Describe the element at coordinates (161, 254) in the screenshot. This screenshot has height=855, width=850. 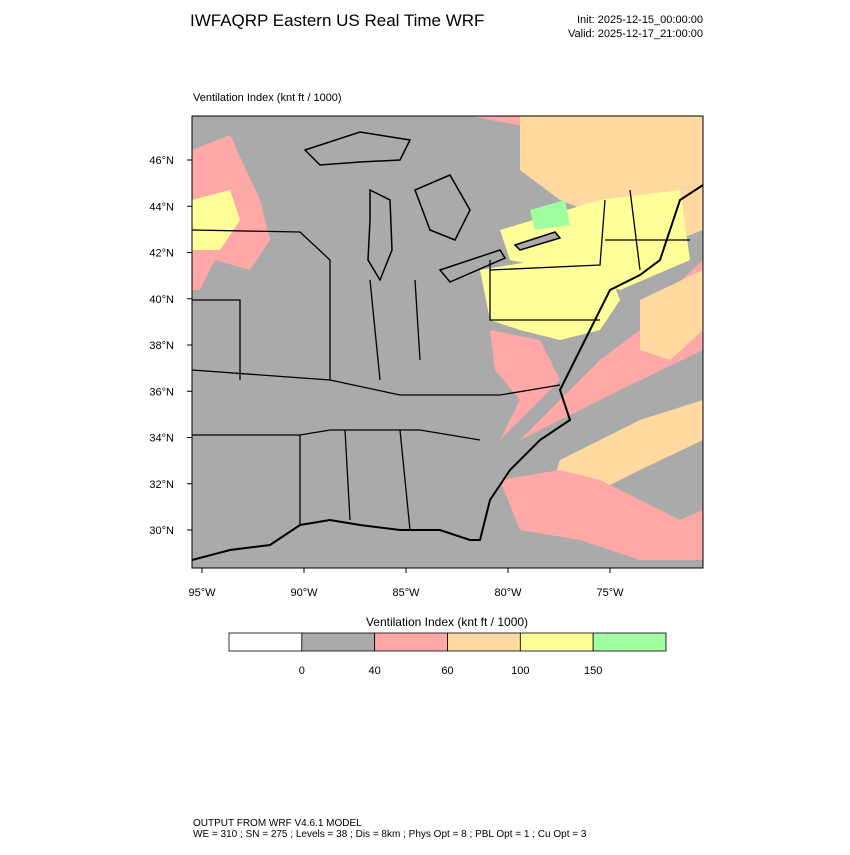
I see `lat-label: 42°N` at that location.